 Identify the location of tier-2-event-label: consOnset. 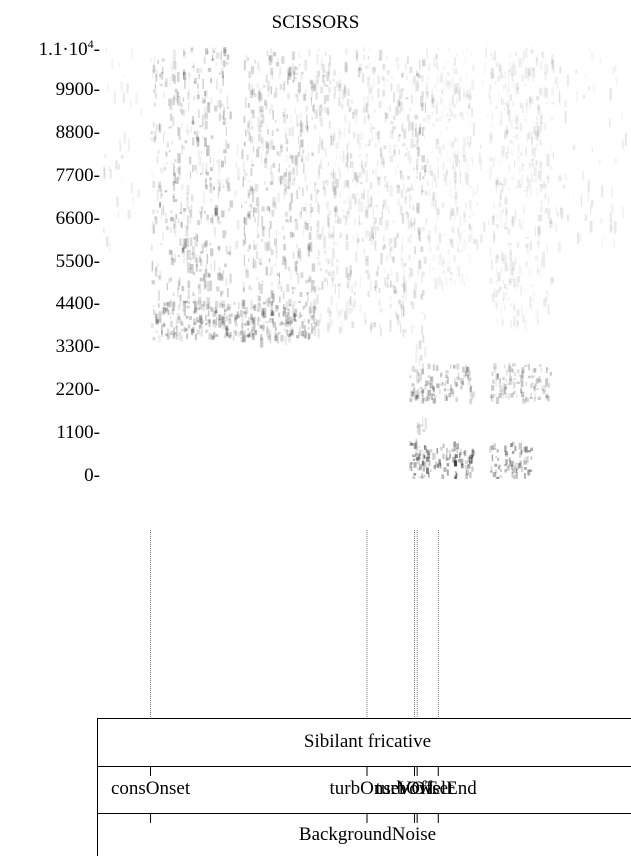
(150, 788).